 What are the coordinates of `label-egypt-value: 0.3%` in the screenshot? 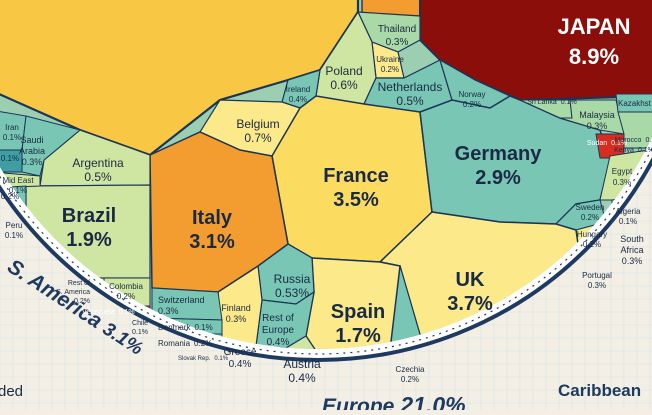 It's located at (622, 182).